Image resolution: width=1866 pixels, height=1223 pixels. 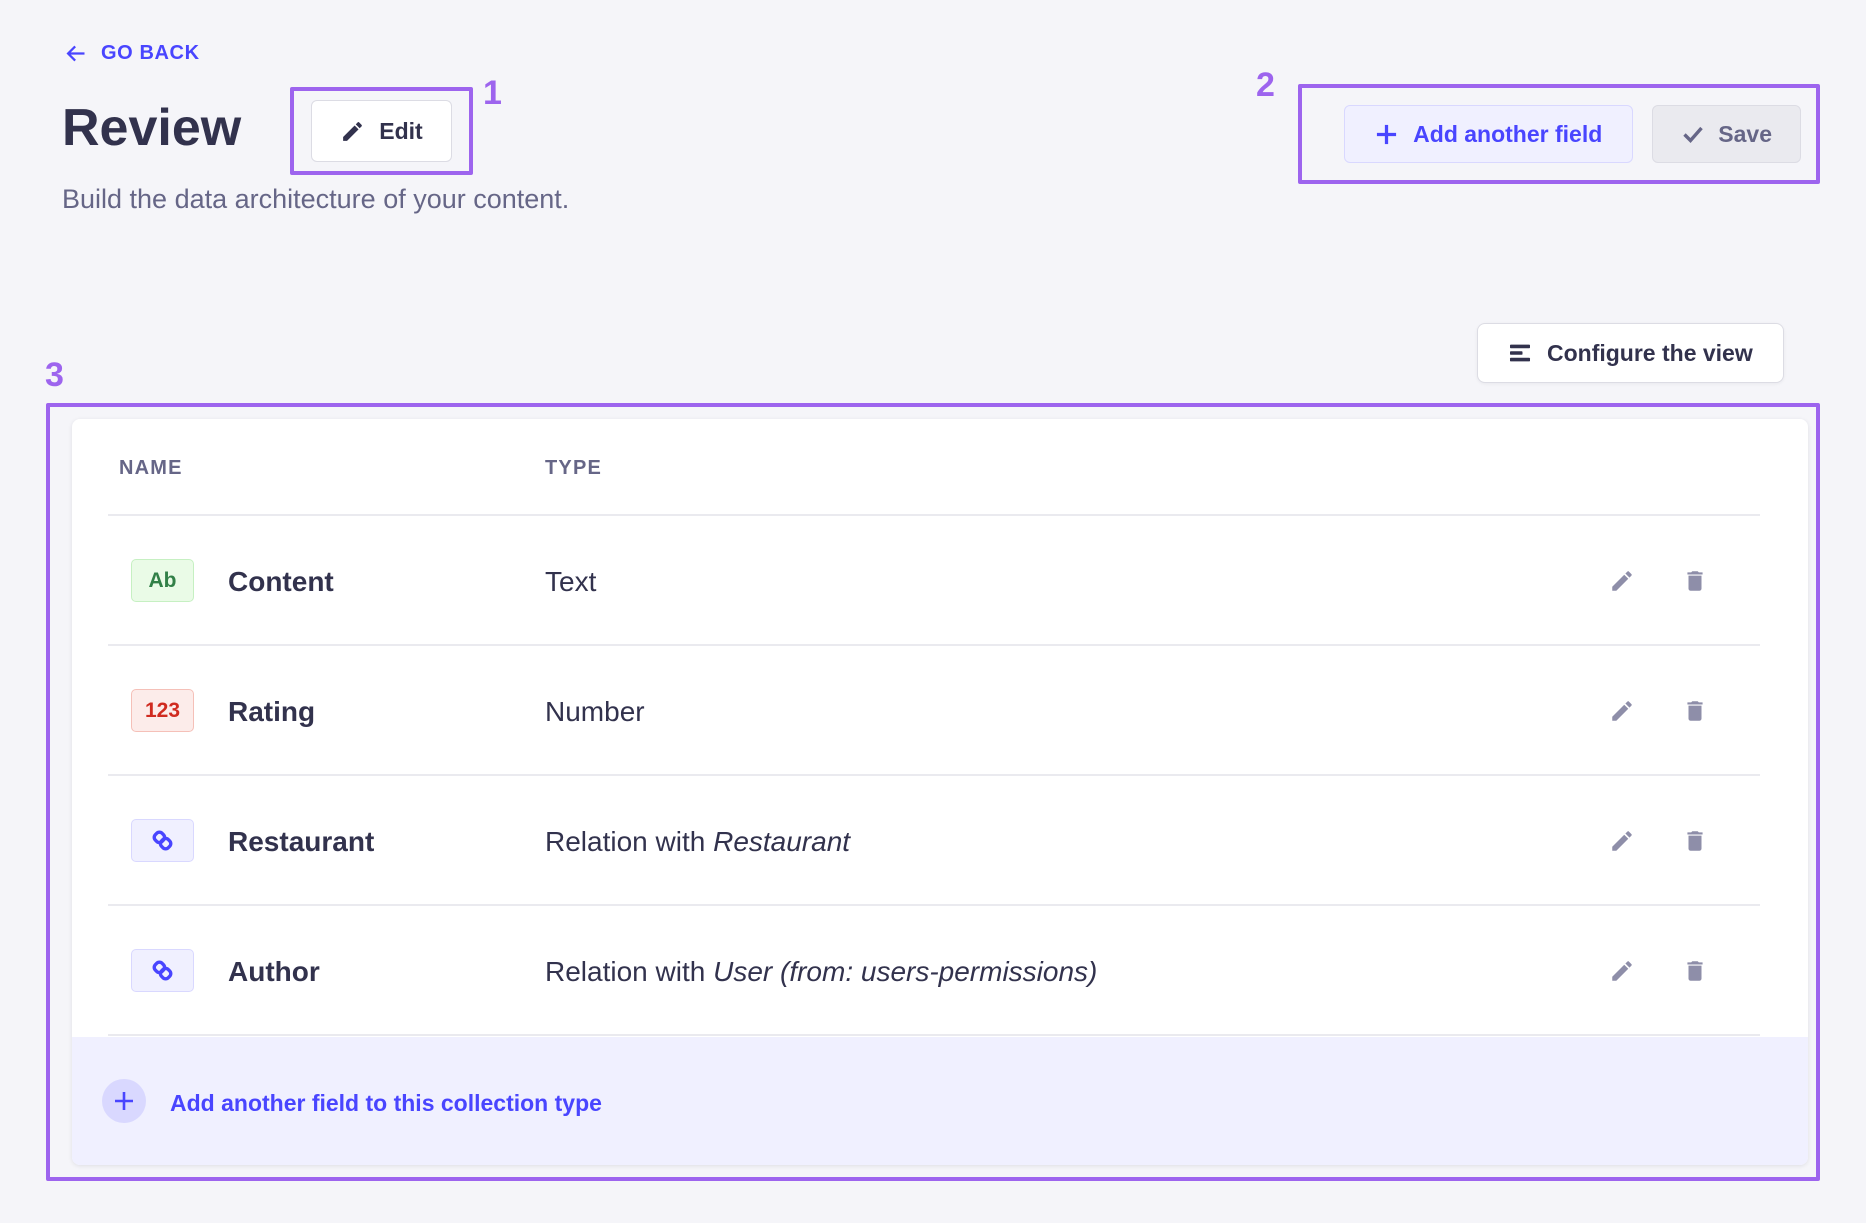 I want to click on field-name: Rating, so click(x=272, y=711).